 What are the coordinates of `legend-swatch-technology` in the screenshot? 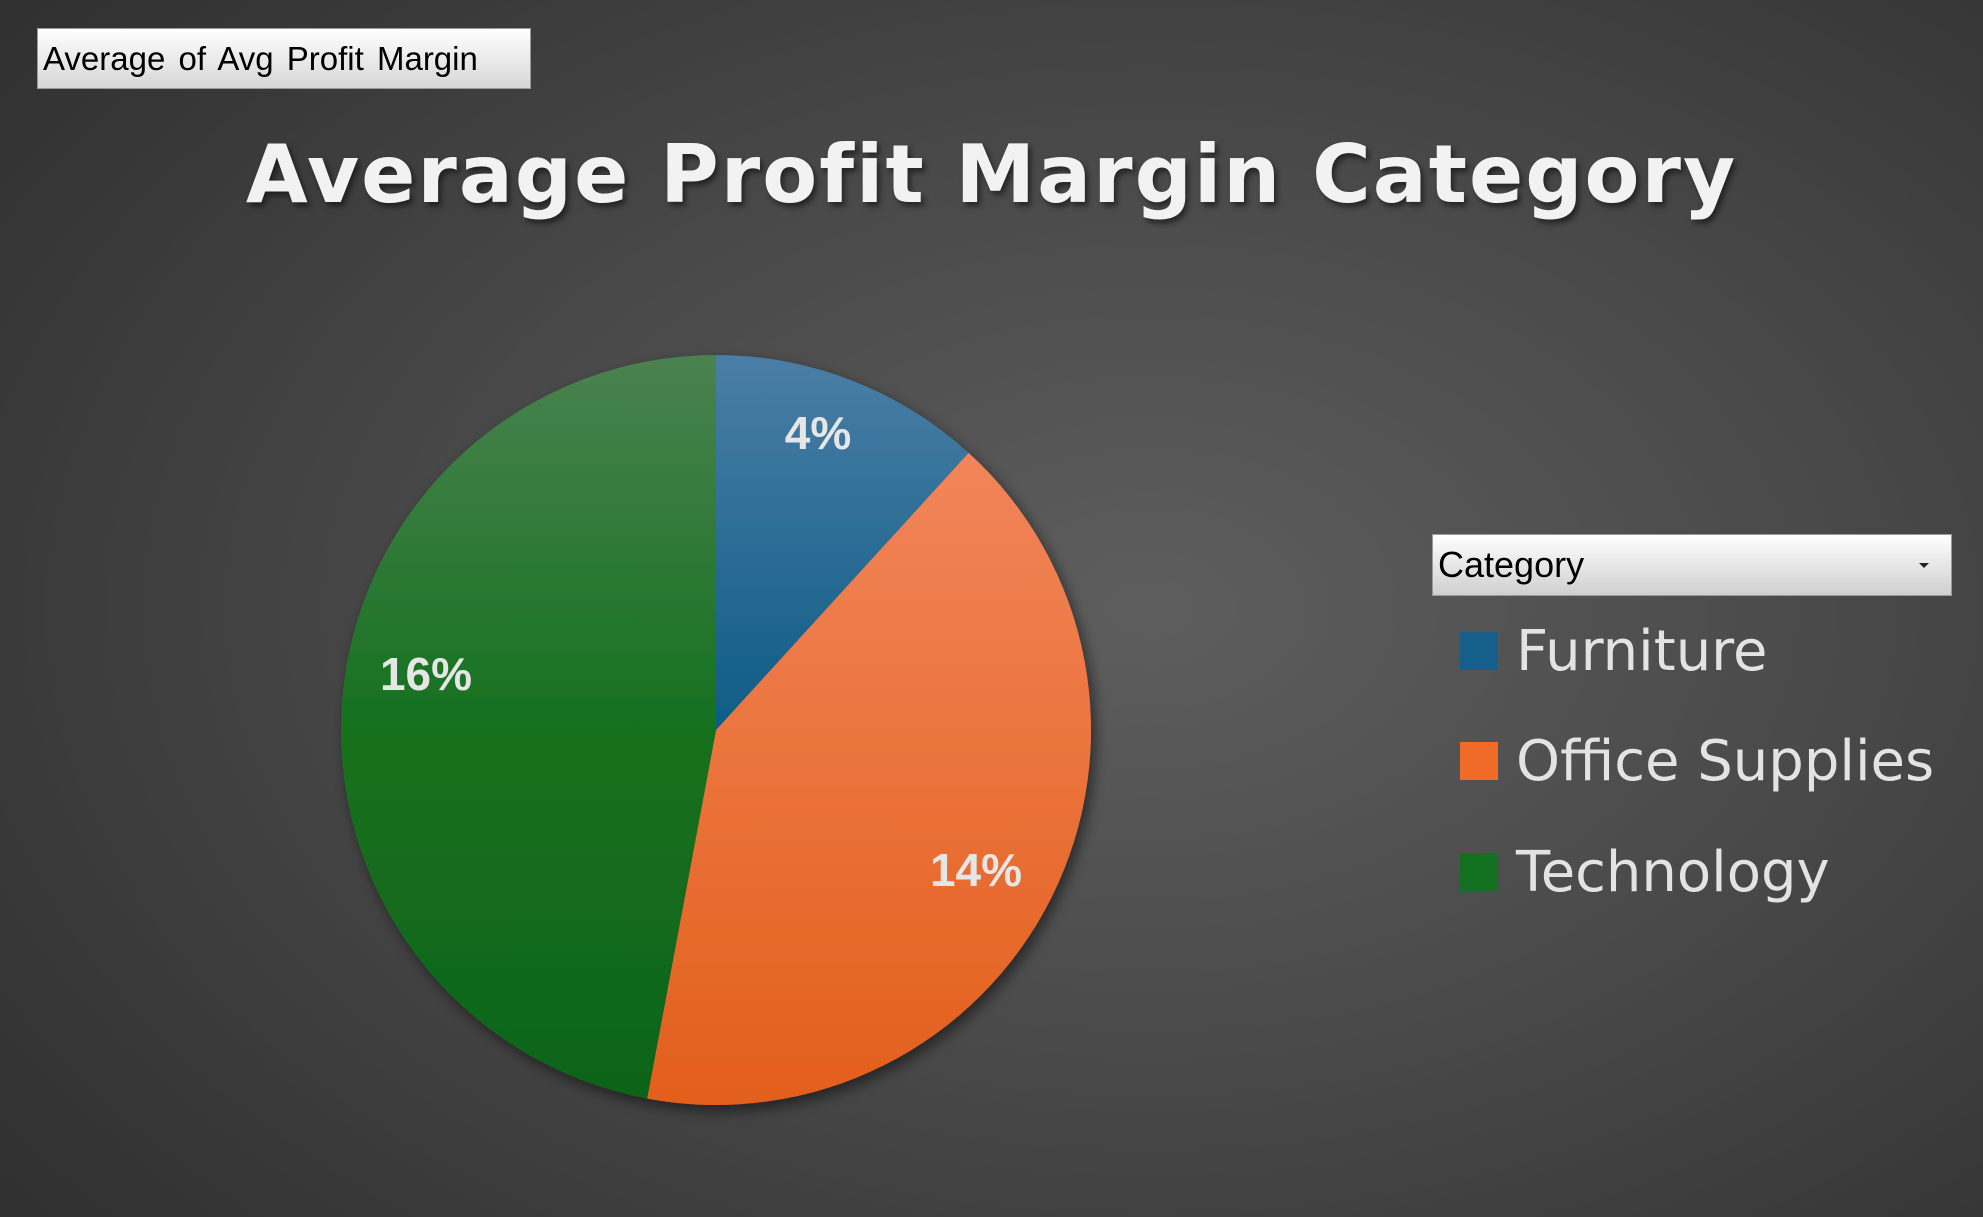 It's located at (1479, 872).